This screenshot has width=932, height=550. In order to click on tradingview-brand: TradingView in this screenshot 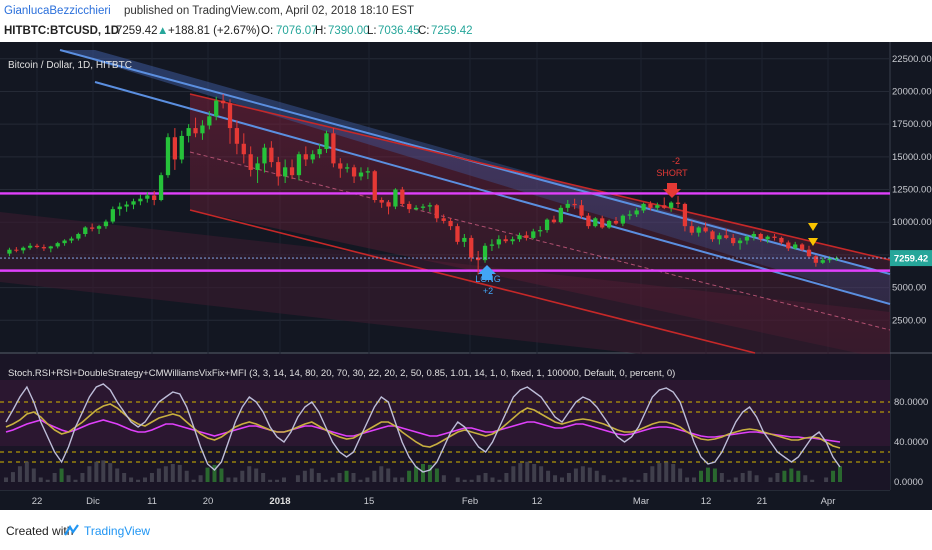, I will do `click(117, 531)`.